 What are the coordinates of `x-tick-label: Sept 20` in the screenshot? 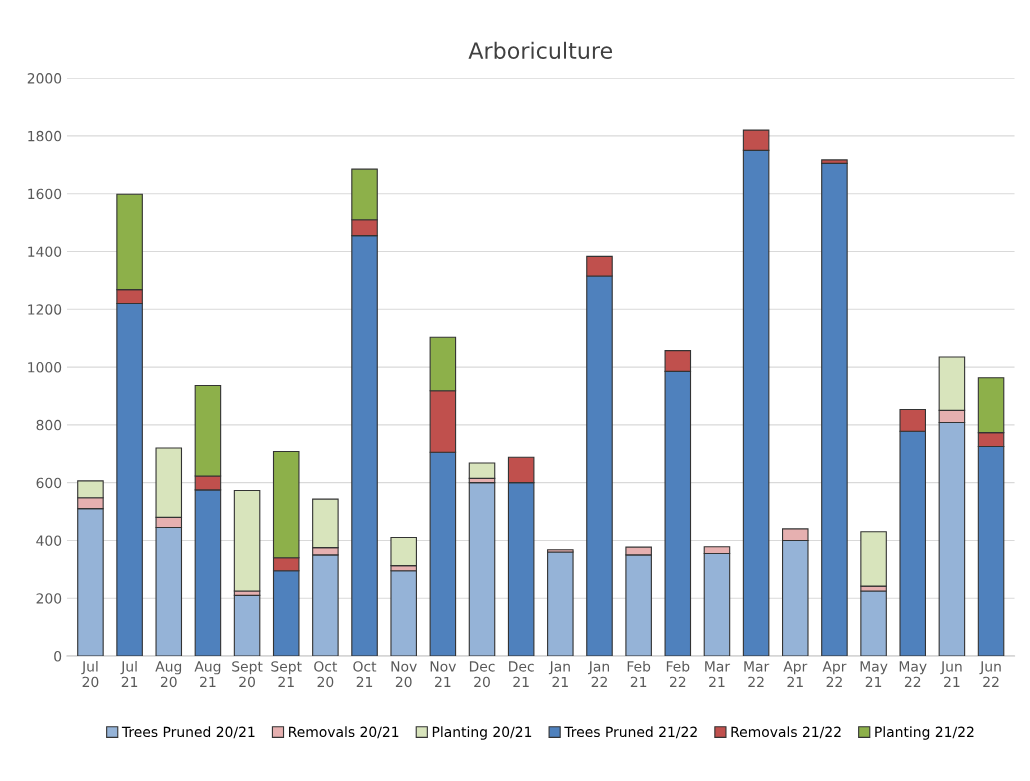 It's located at (247, 674).